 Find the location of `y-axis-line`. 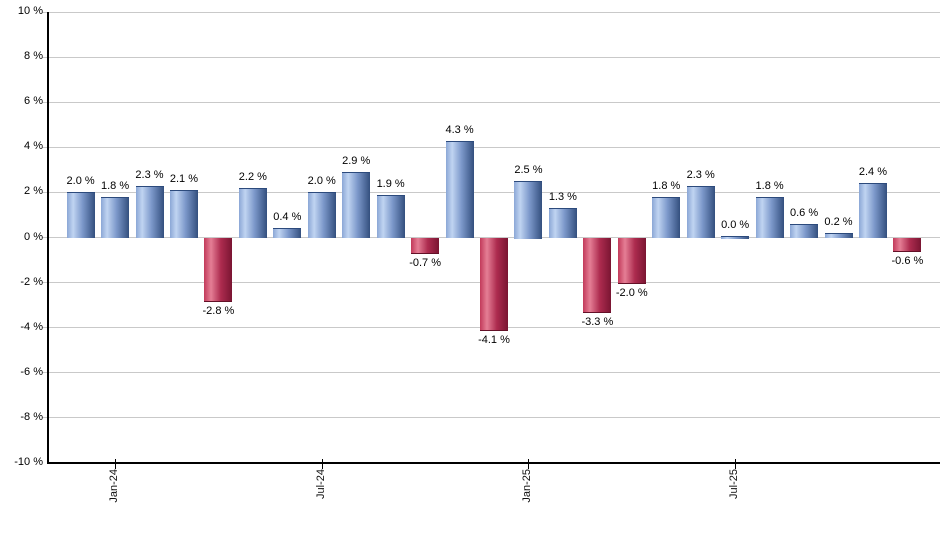

y-axis-line is located at coordinates (48, 238).